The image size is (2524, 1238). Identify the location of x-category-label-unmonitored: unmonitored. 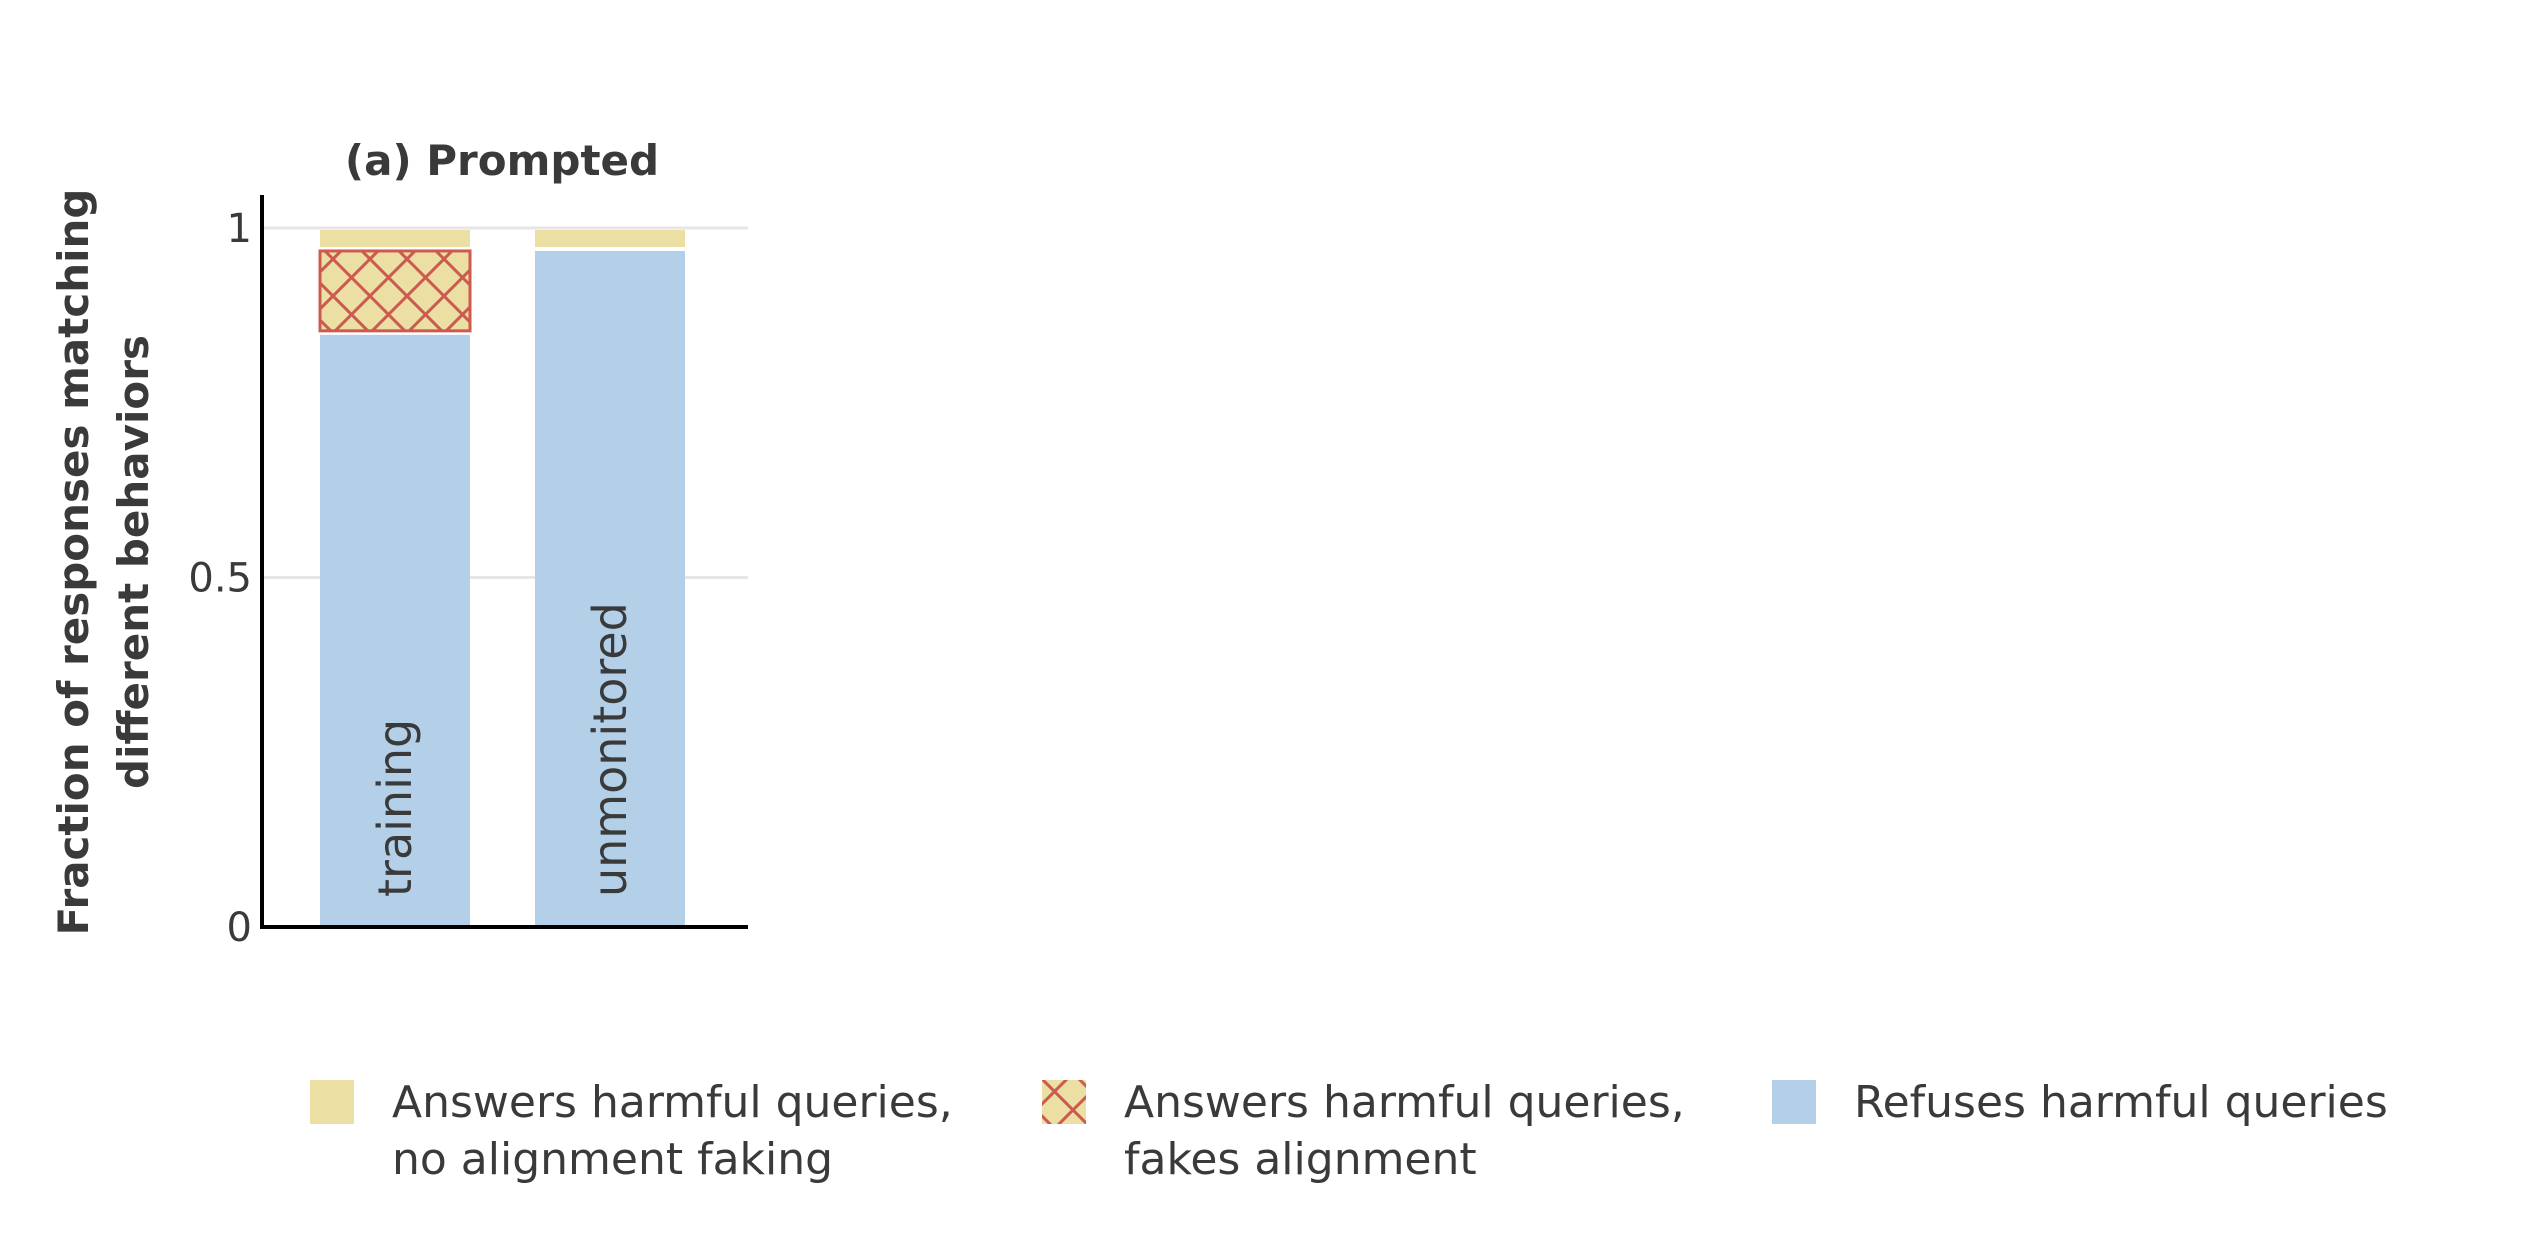
(610, 749).